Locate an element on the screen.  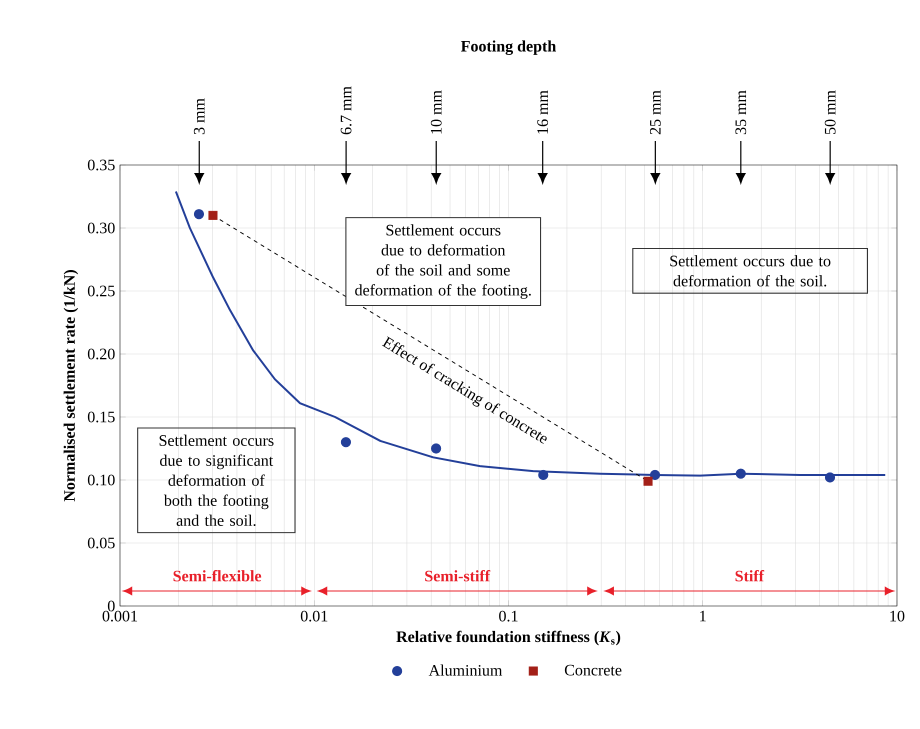
y-tick-label: 0 is located at coordinates (111, 606).